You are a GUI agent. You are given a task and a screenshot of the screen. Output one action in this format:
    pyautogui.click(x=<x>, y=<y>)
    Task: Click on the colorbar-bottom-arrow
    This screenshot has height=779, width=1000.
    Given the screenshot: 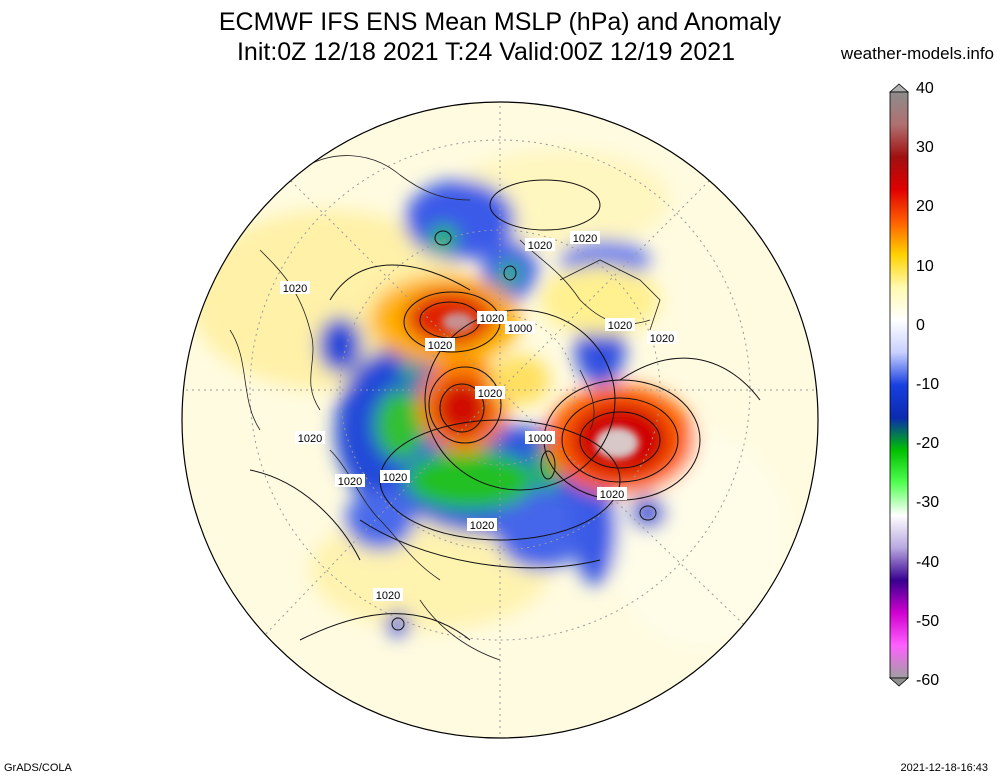 What is the action you would take?
    pyautogui.click(x=899, y=682)
    